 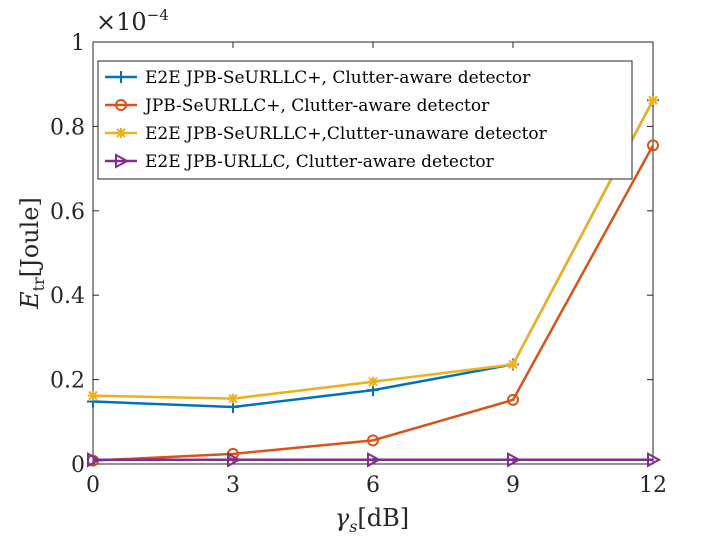 What do you see at coordinates (78, 465) in the screenshot?
I see `y-tick-label: 0` at bounding box center [78, 465].